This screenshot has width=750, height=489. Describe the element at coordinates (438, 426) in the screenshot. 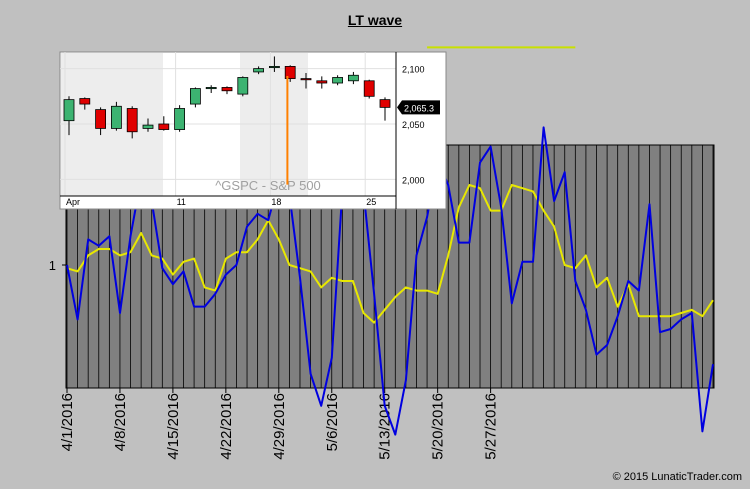

I see `x-tick-label: 5/20/2016` at that location.